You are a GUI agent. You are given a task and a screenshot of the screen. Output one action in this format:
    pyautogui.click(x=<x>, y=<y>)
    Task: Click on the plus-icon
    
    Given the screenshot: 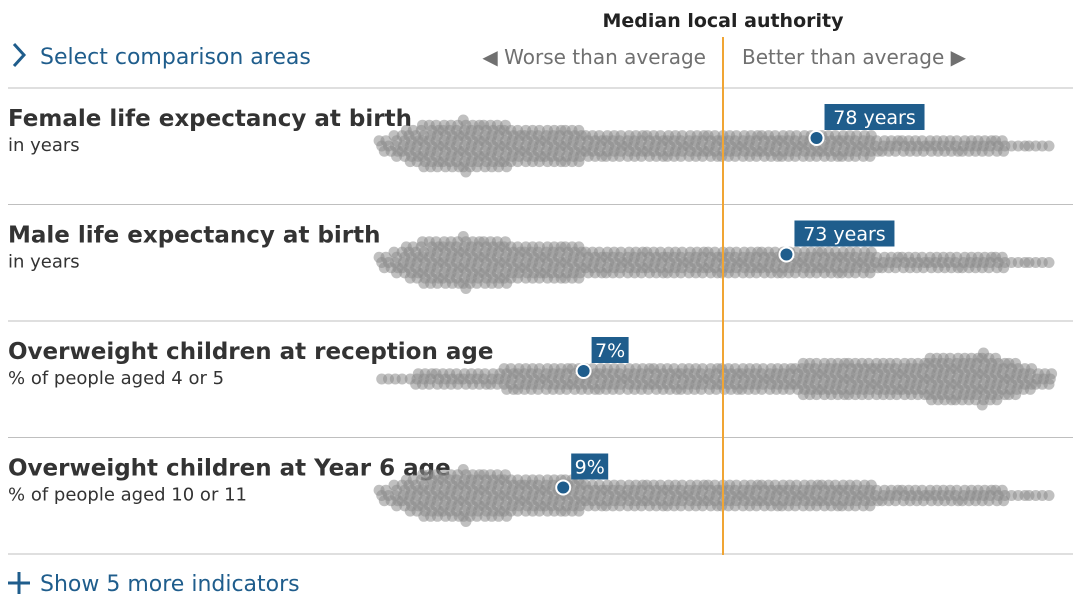 What is the action you would take?
    pyautogui.click(x=19, y=583)
    